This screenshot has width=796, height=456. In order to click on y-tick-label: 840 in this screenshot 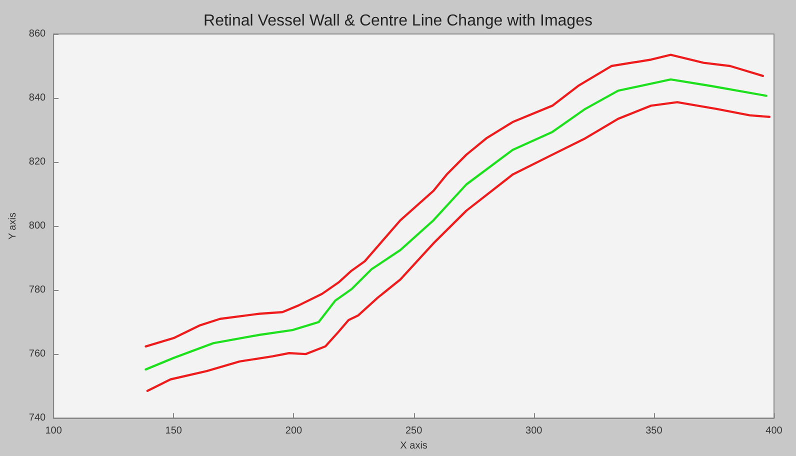, I will do `click(37, 98)`.